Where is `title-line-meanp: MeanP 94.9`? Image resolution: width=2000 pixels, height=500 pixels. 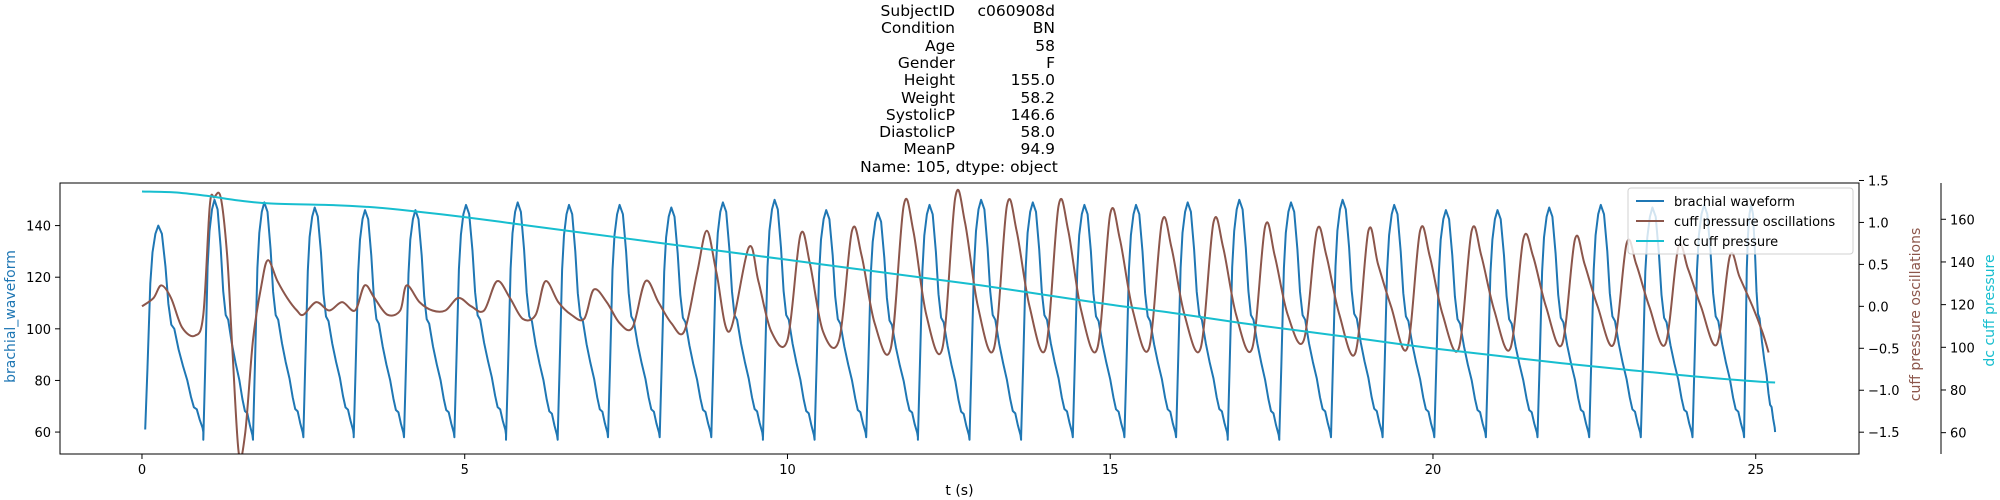
title-line-meanp: MeanP 94.9 is located at coordinates (1000, 149).